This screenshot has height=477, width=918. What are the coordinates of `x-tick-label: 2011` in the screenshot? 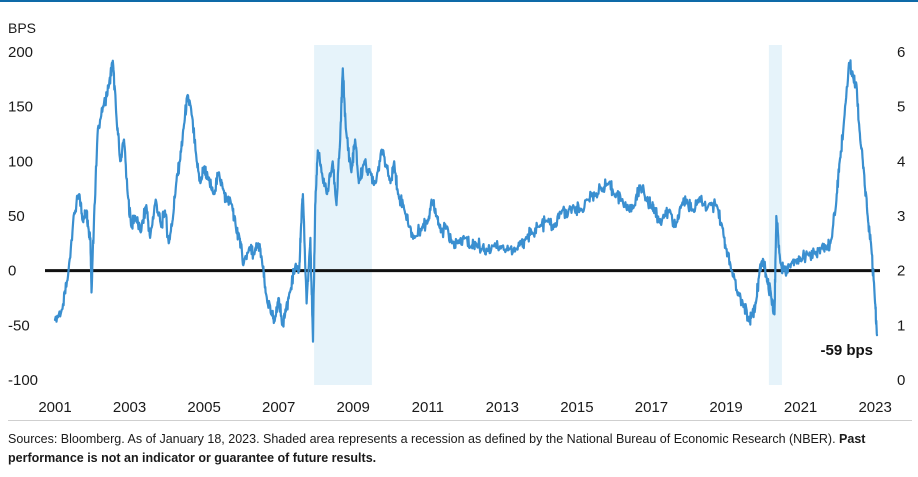 It's located at (428, 407).